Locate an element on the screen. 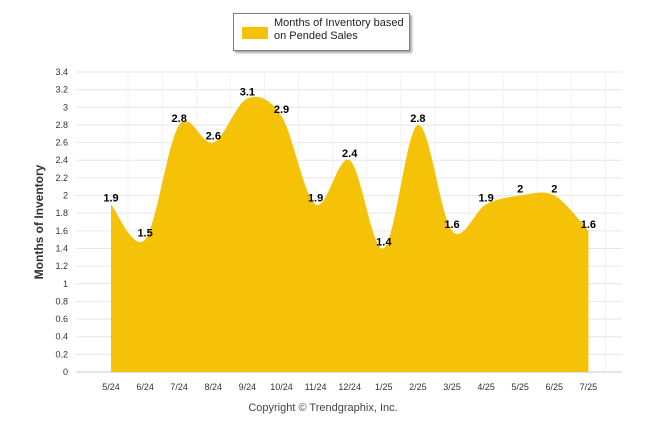  x-tick-label: 5/25 is located at coordinates (520, 387).